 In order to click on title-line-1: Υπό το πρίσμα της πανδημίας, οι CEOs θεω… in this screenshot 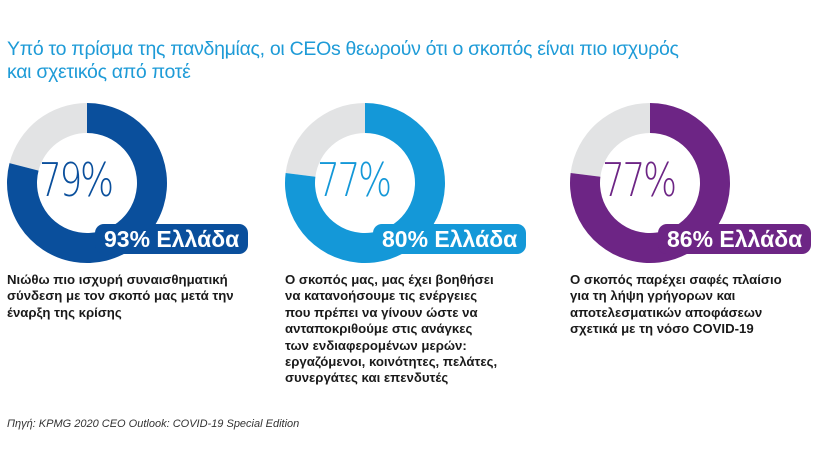, I will do `click(343, 49)`.